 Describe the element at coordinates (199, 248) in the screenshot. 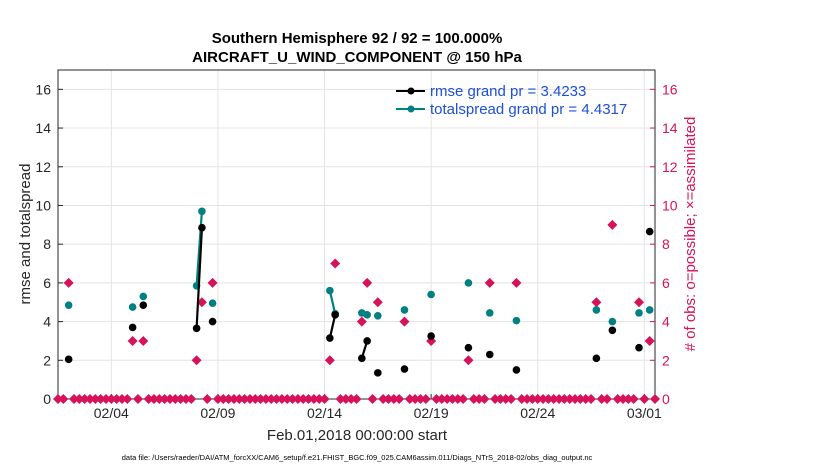

I see `totalspread-line-segment` at that location.